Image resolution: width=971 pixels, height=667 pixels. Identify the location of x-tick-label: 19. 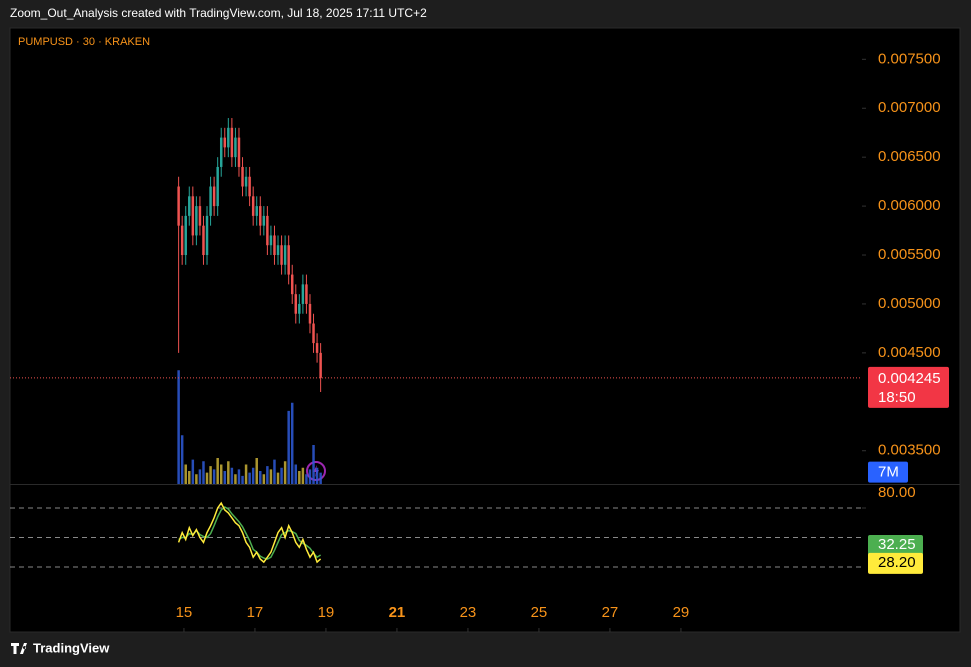
(326, 612).